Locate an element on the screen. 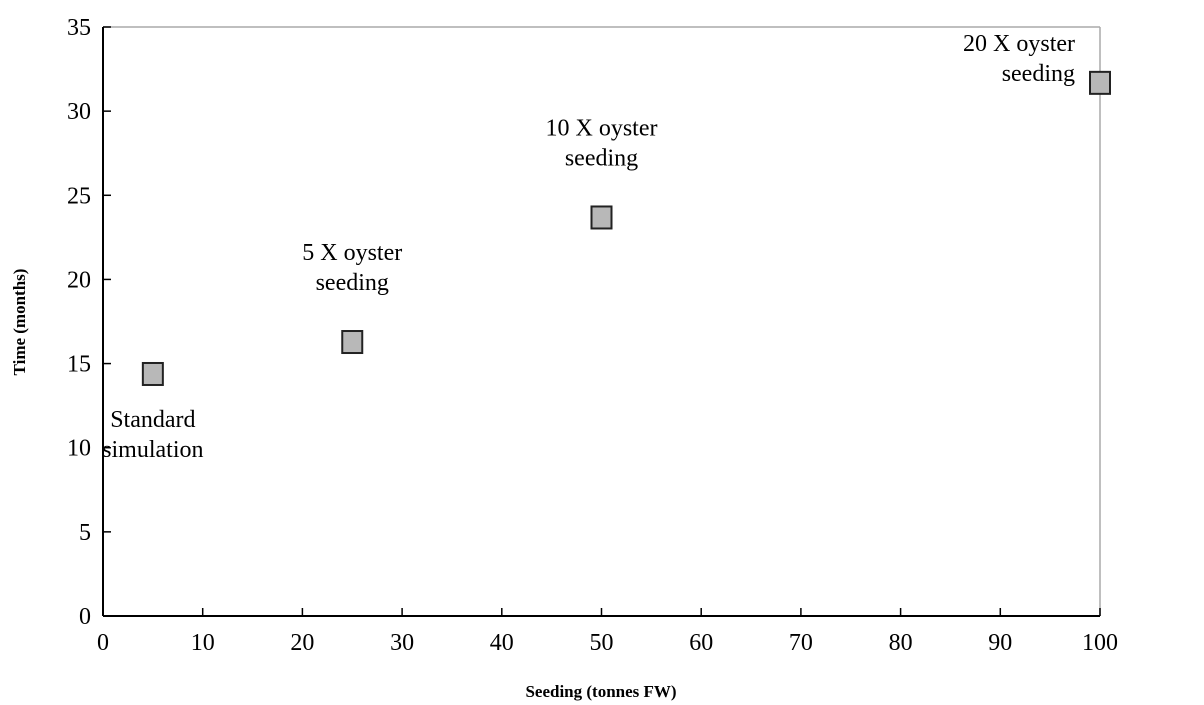  point-annotation-line: simulation is located at coordinates (152, 450).